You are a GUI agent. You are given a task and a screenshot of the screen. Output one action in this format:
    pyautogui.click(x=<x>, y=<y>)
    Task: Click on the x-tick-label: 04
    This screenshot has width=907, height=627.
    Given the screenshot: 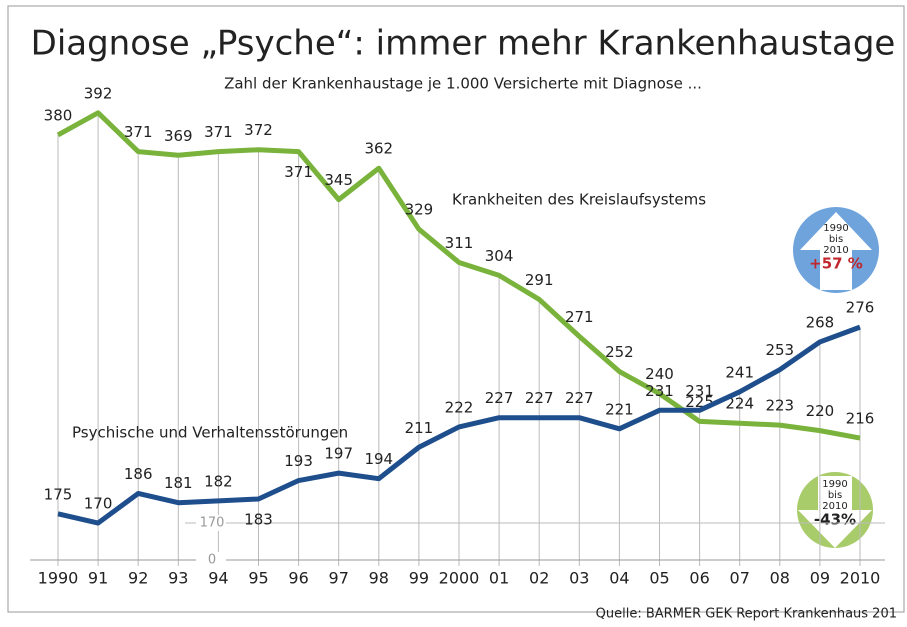 What is the action you would take?
    pyautogui.click(x=619, y=578)
    